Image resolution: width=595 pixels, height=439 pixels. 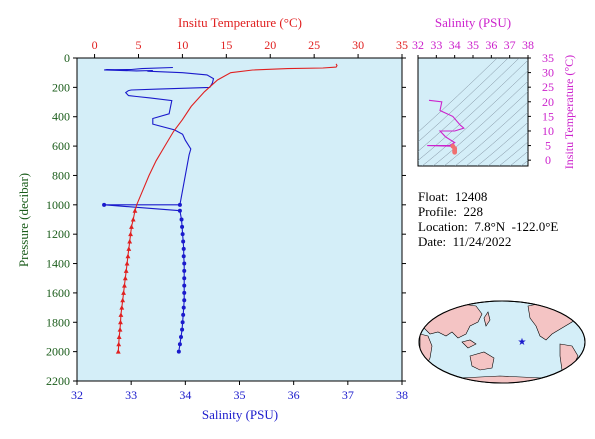 I want to click on salinity-tick-label: 32, so click(x=77, y=395).